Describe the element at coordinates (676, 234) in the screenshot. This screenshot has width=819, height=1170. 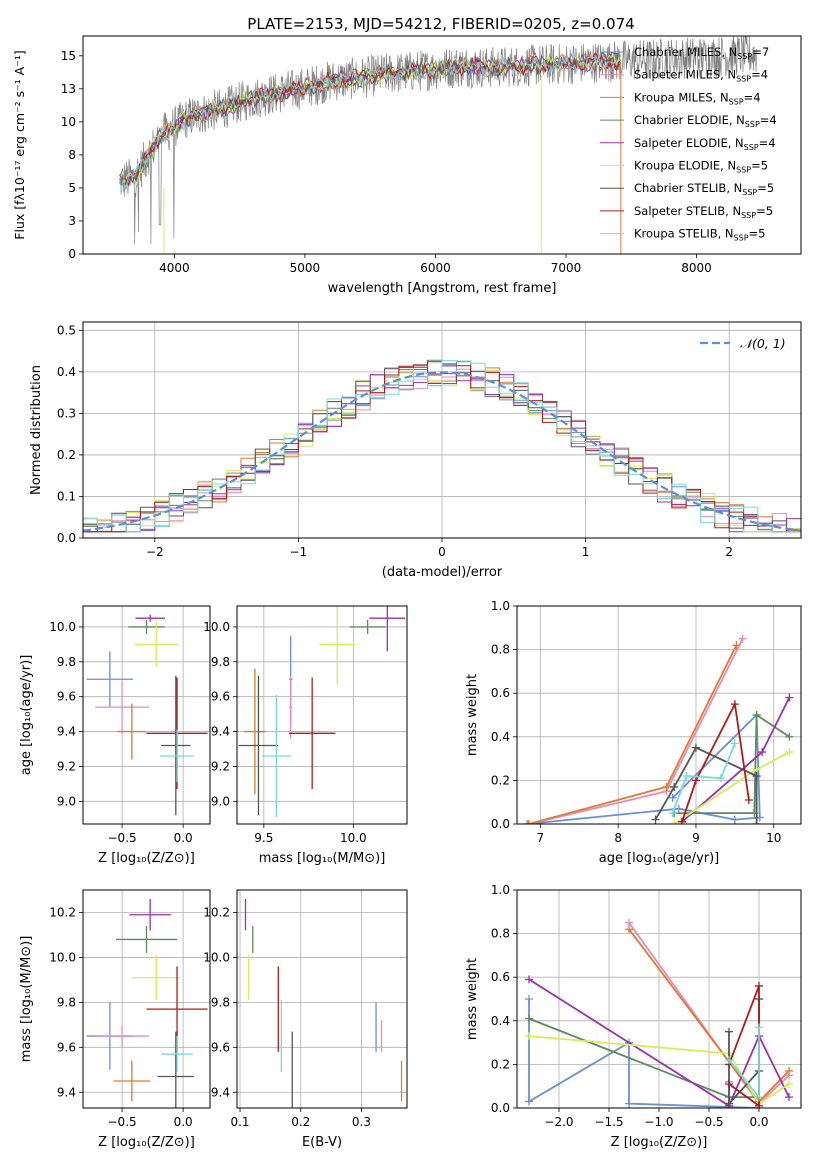
I see `legend-name: Kroupa STELIB` at that location.